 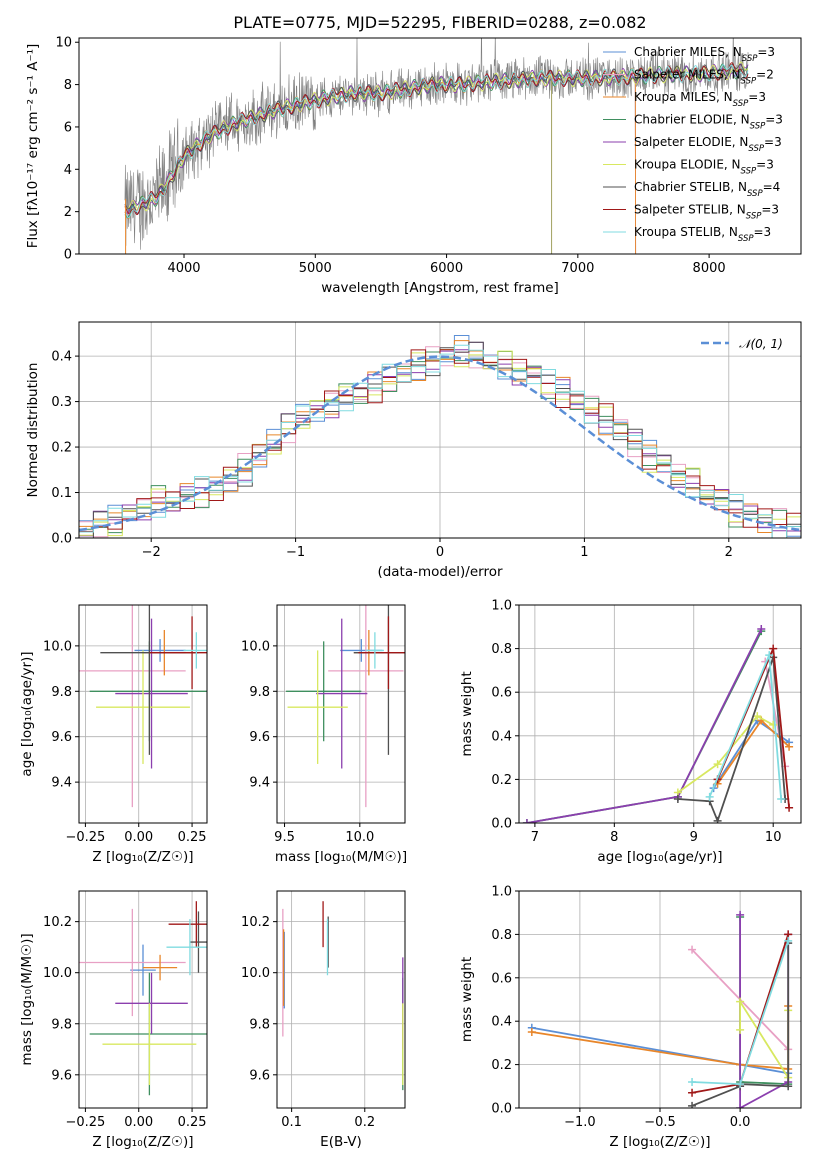 I want to click on y-tick-label: 10.0, so click(x=255, y=973).